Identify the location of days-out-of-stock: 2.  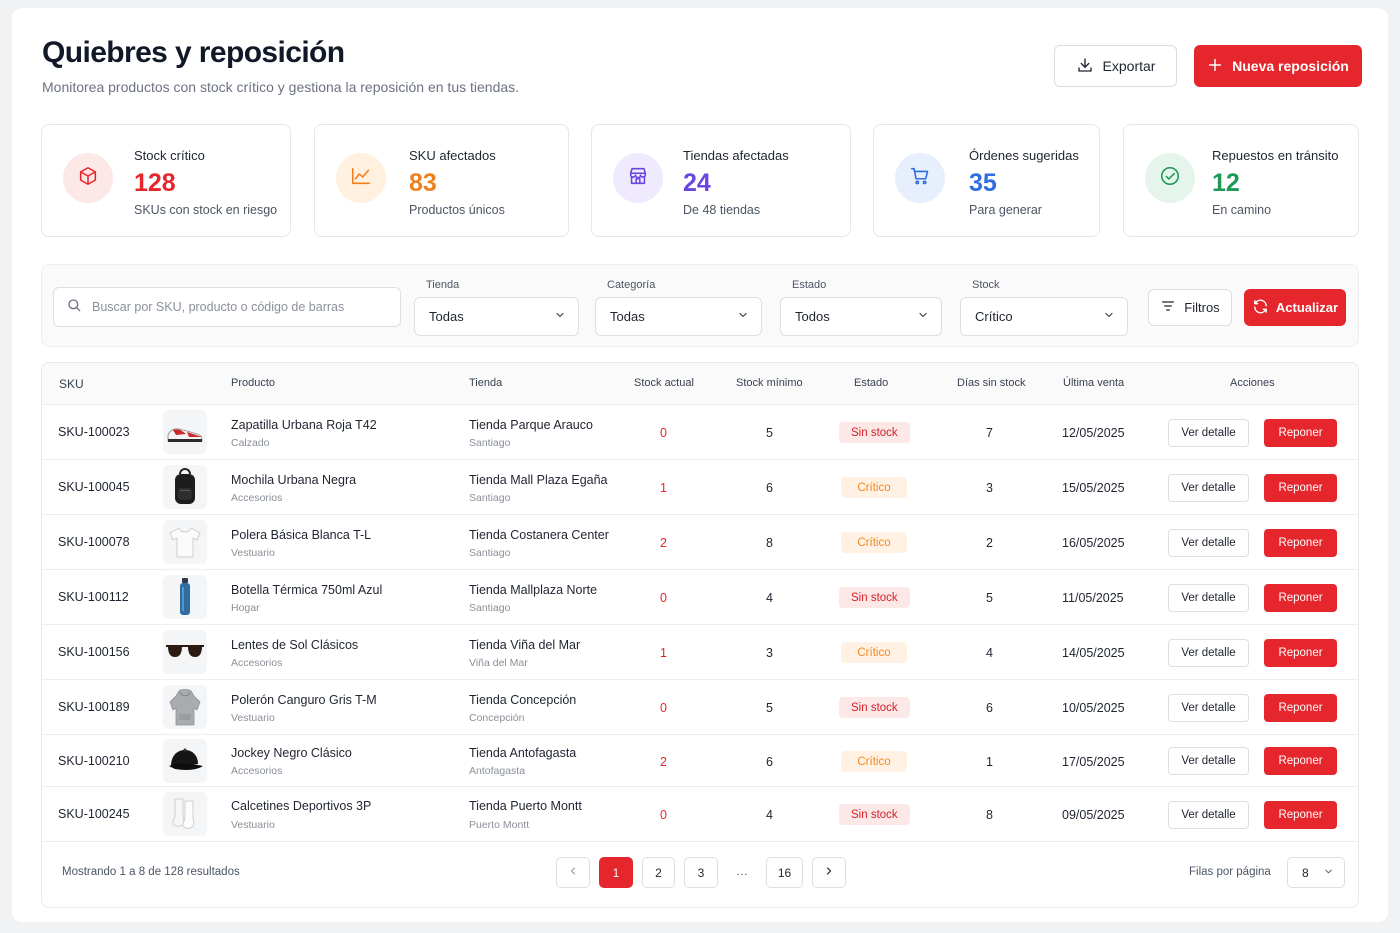
(989, 543).